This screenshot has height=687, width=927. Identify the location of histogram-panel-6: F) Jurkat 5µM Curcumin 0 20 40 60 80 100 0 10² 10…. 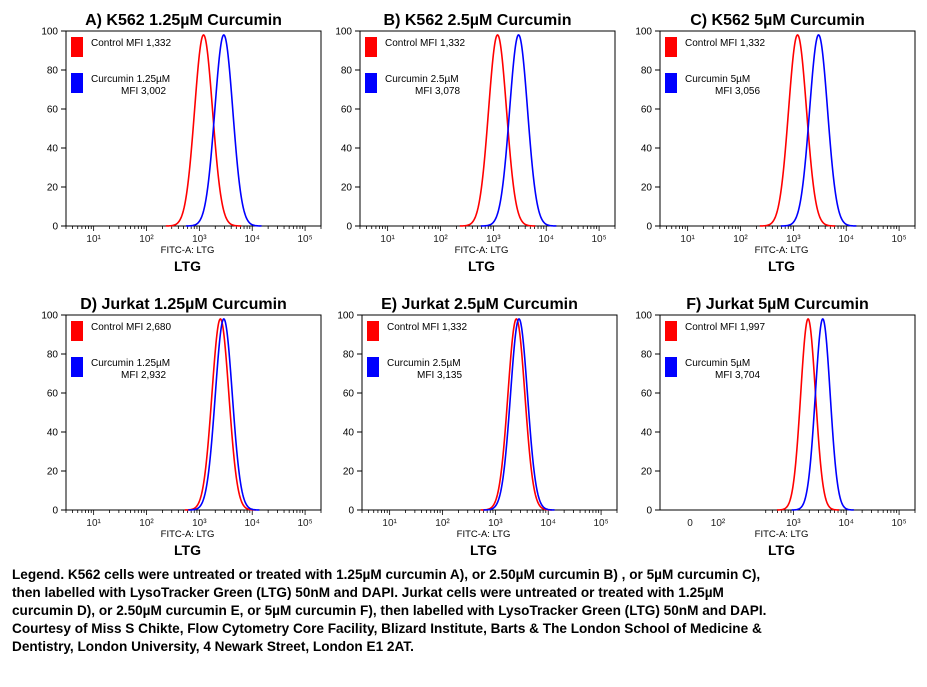
(775, 427).